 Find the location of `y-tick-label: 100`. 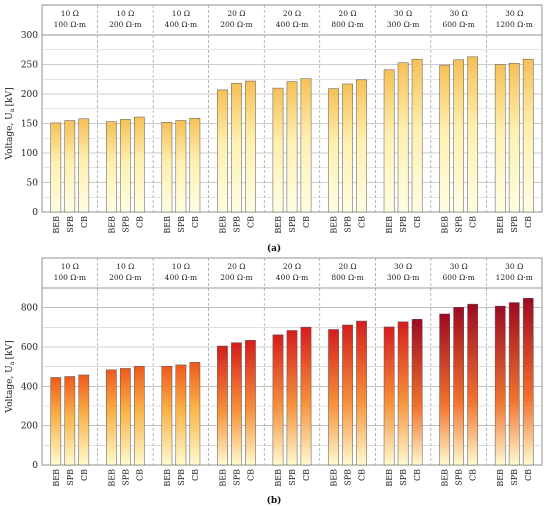

y-tick-label: 100 is located at coordinates (29, 154).